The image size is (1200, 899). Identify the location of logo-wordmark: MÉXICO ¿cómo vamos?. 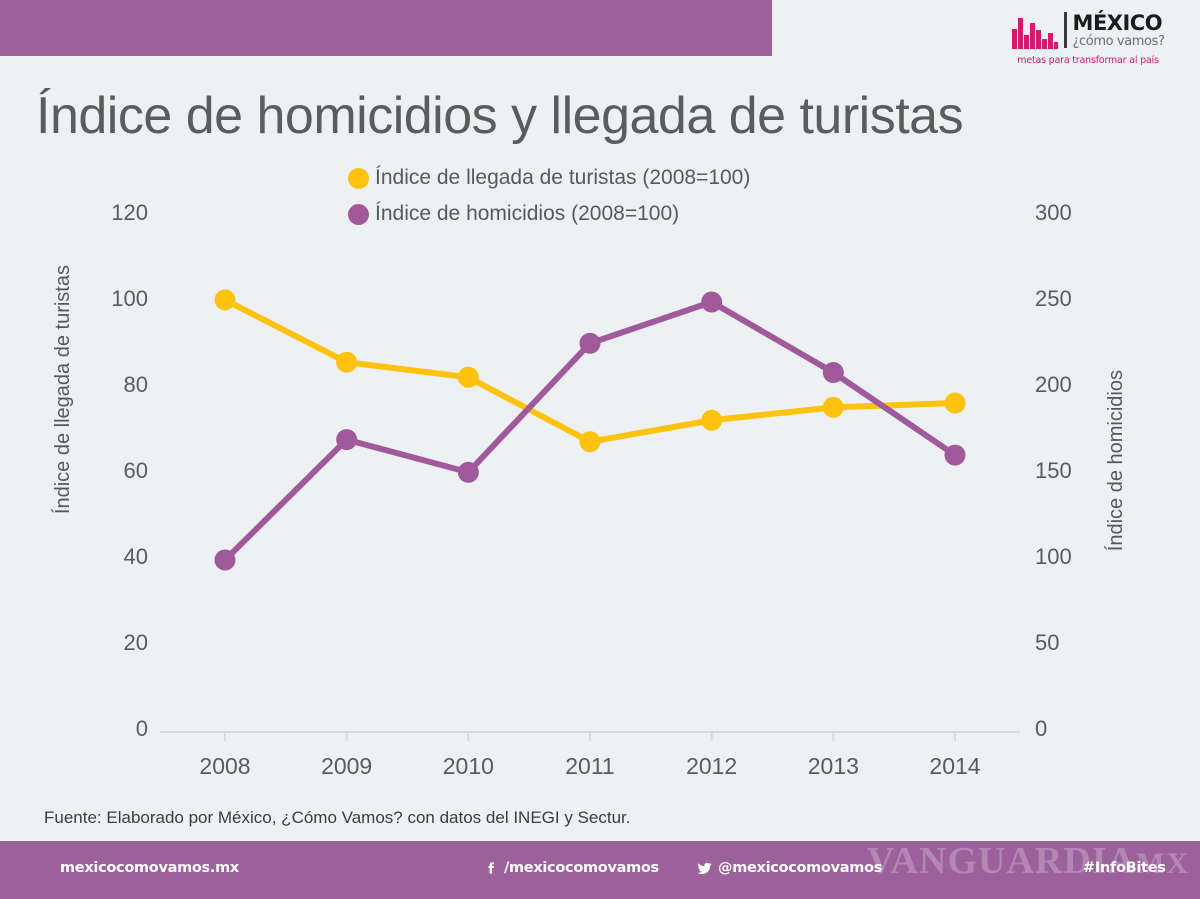
(1118, 29).